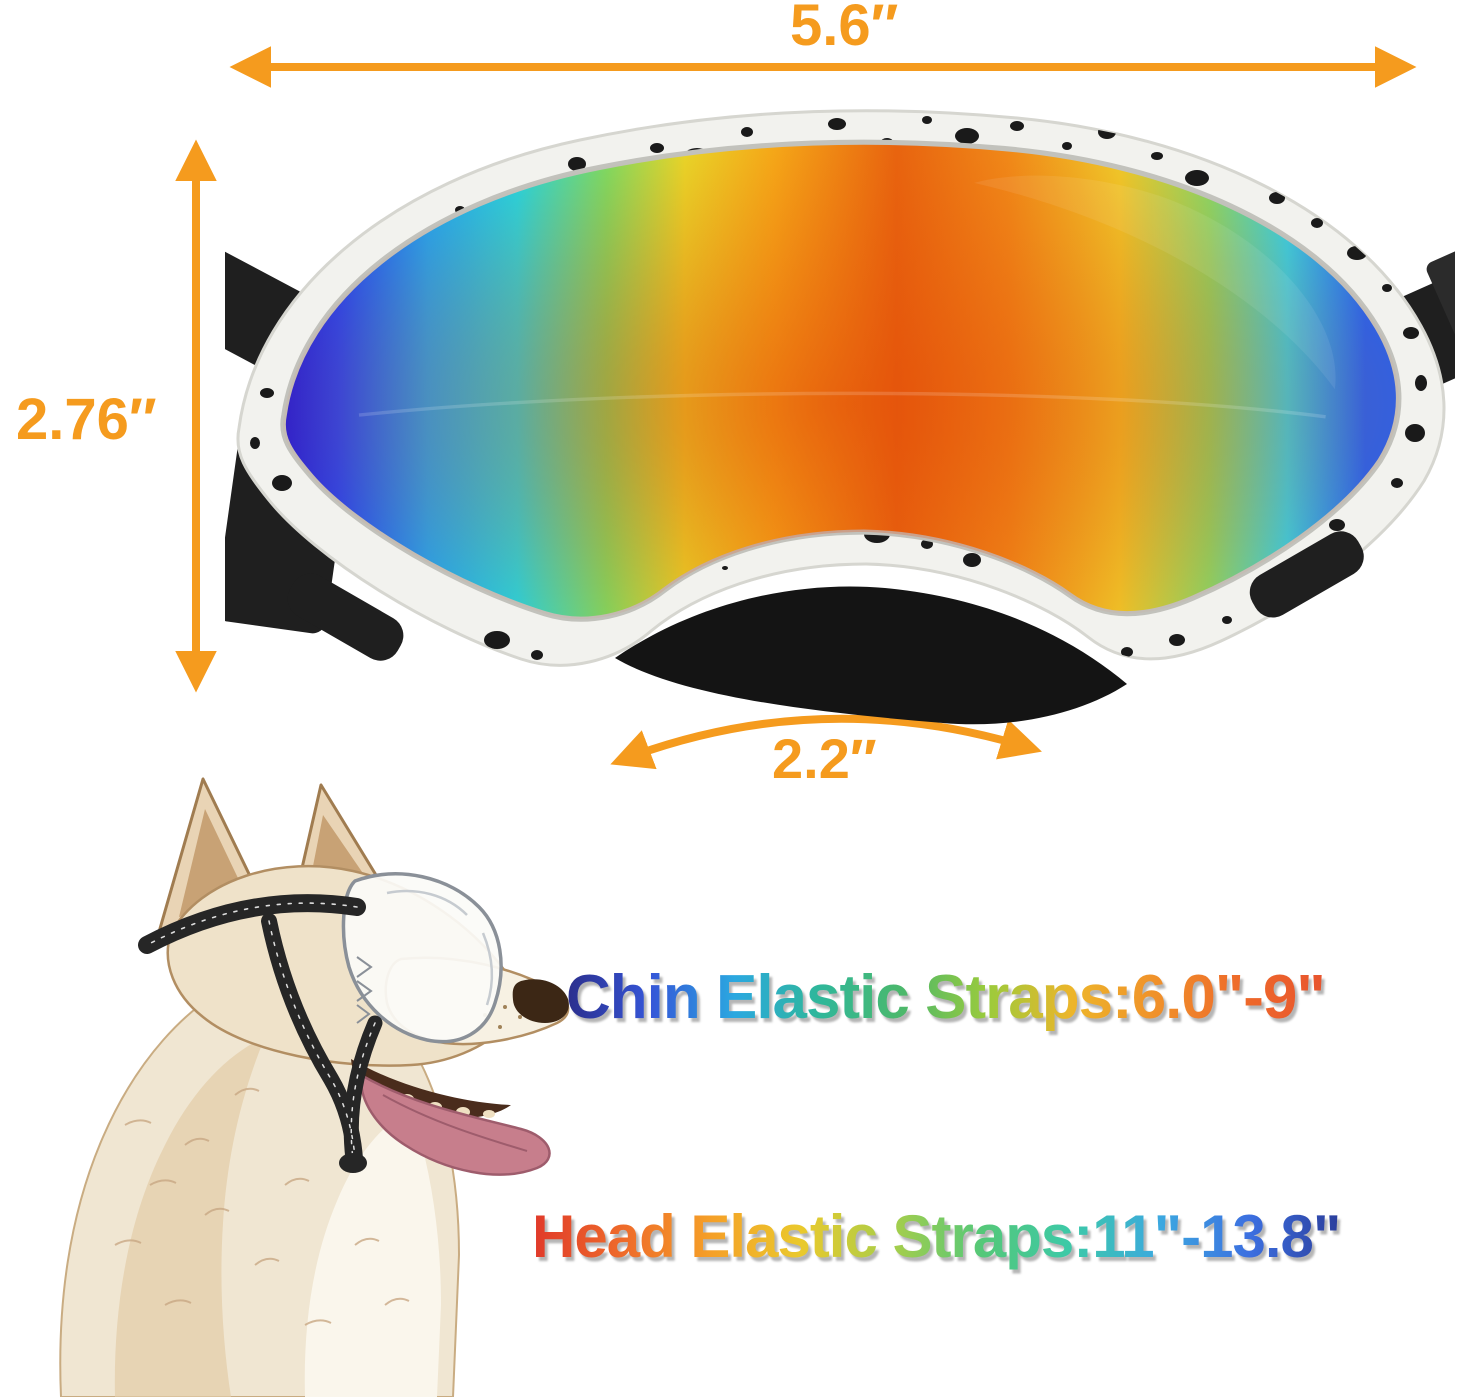 The image size is (1476, 1397). What do you see at coordinates (322, 1043) in the screenshot?
I see `dog-chin-strap` at bounding box center [322, 1043].